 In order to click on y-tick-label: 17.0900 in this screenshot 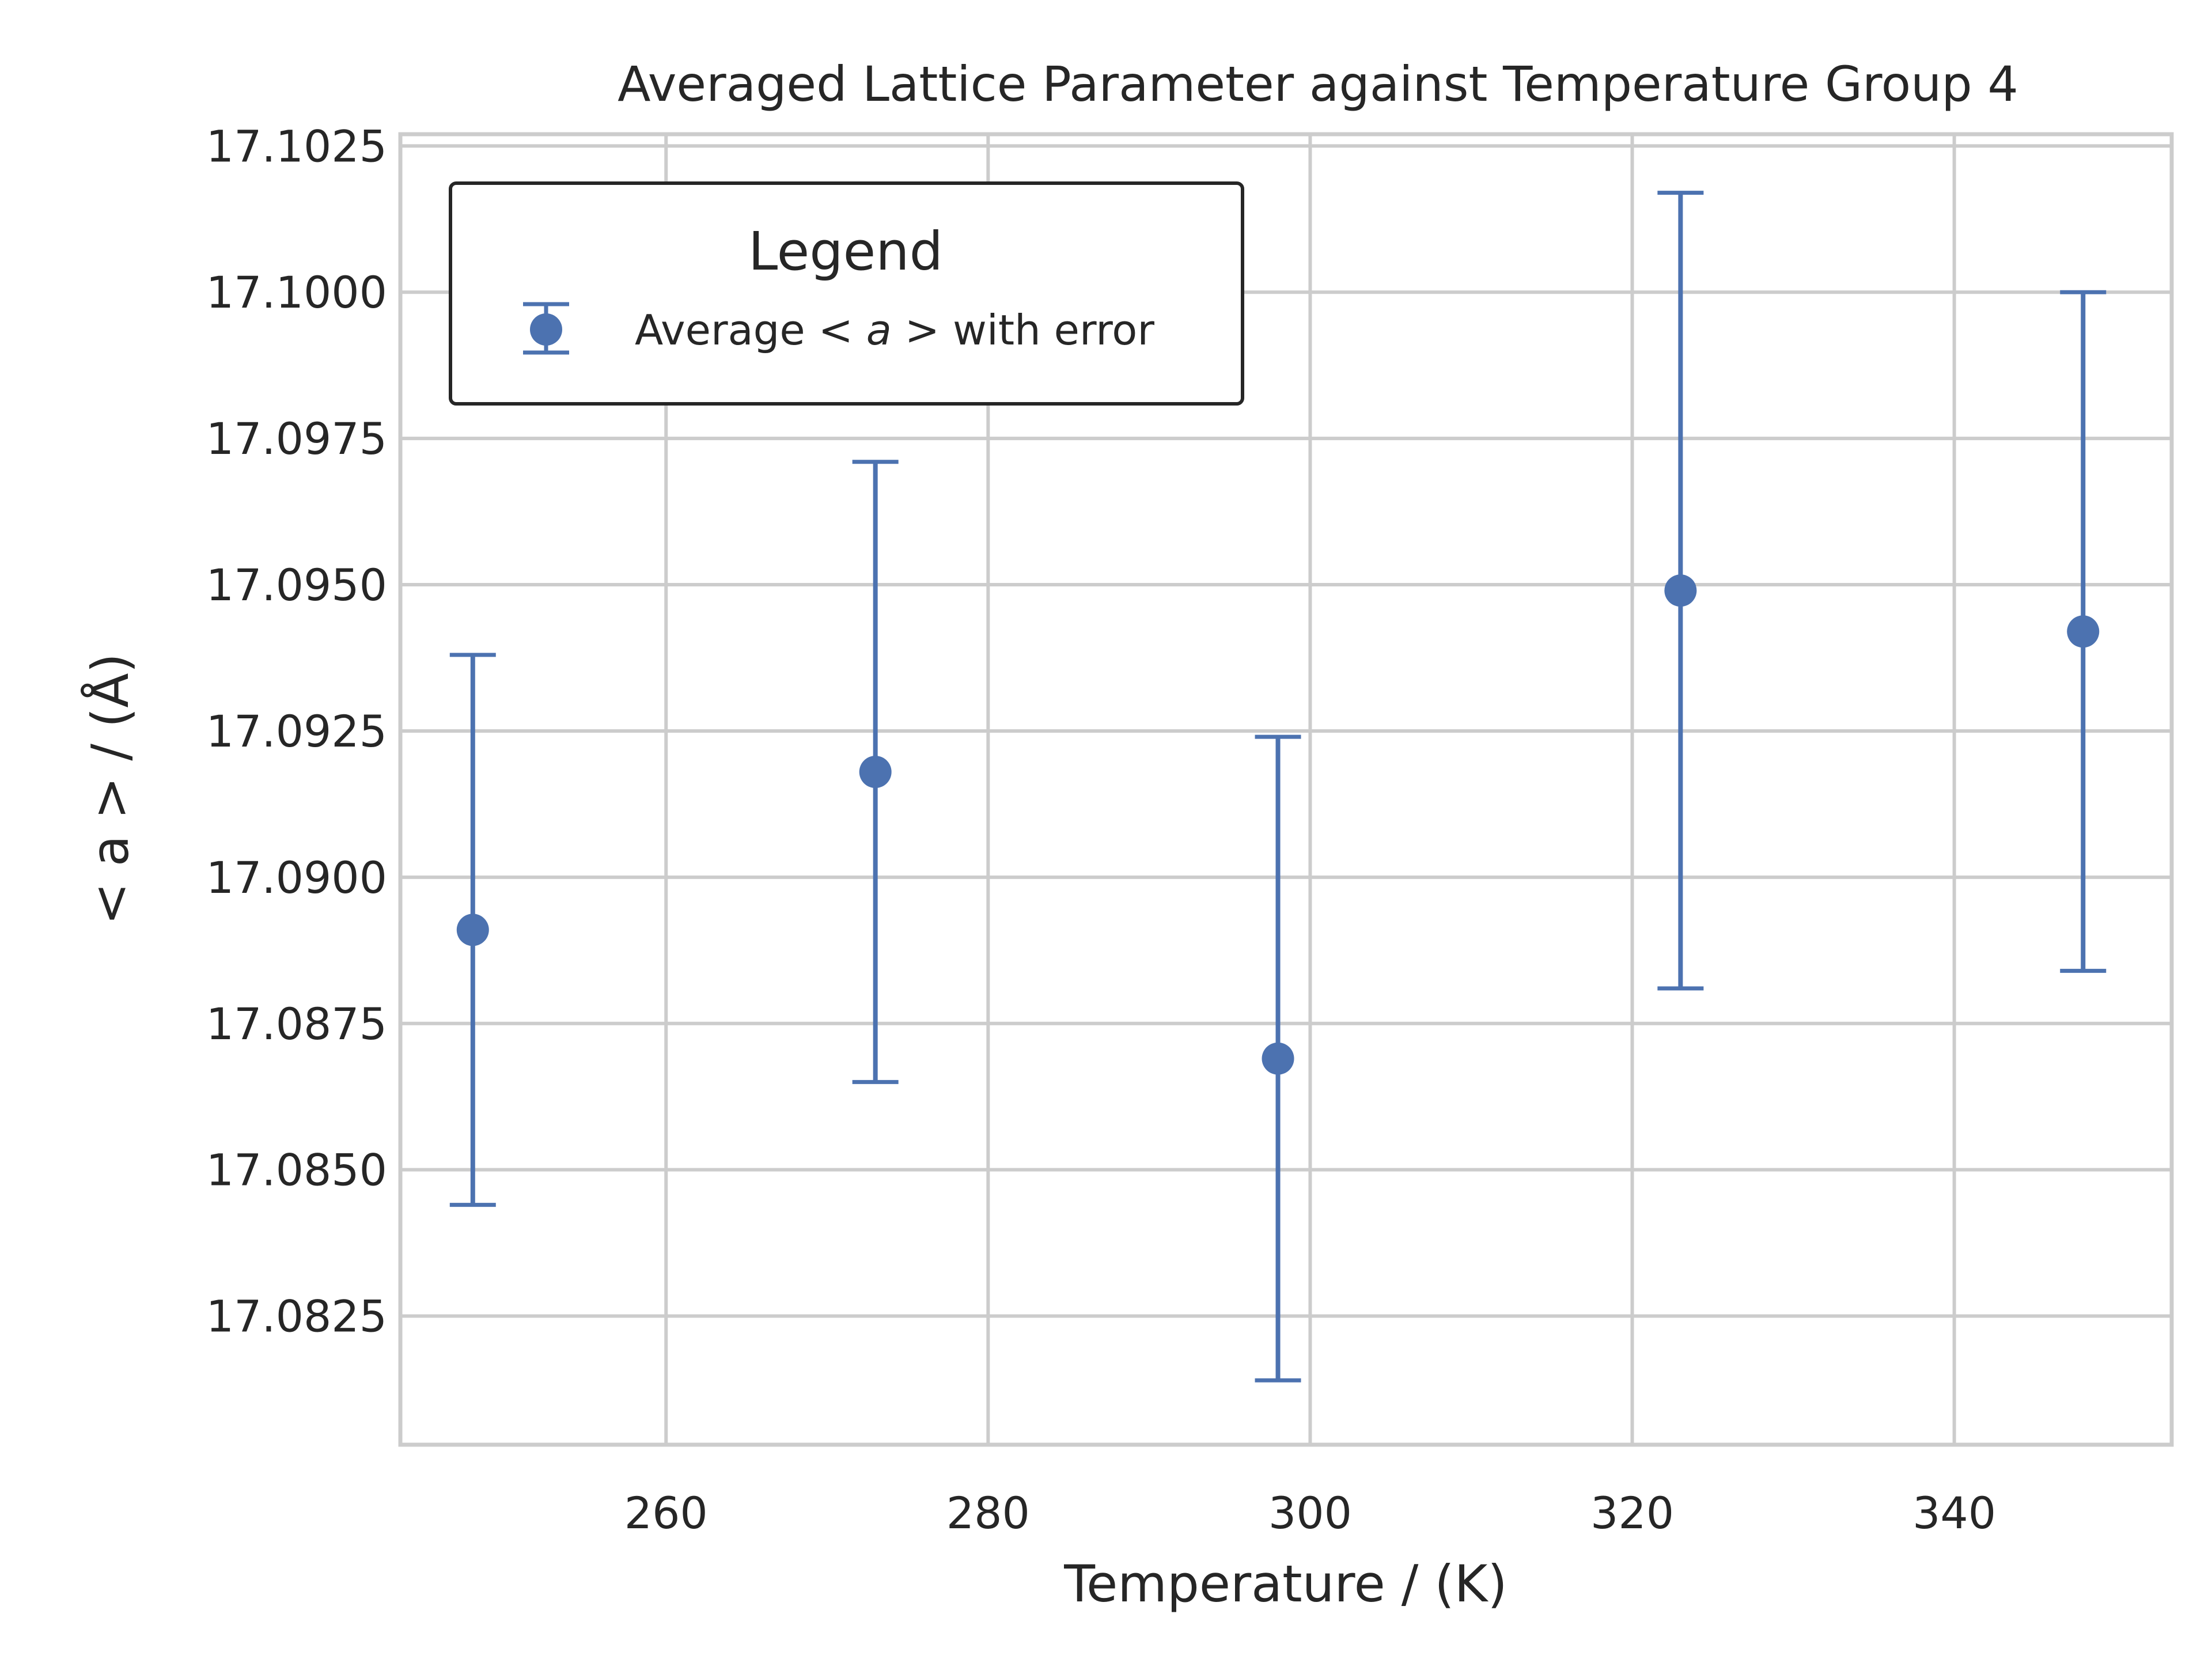, I will do `click(296, 877)`.